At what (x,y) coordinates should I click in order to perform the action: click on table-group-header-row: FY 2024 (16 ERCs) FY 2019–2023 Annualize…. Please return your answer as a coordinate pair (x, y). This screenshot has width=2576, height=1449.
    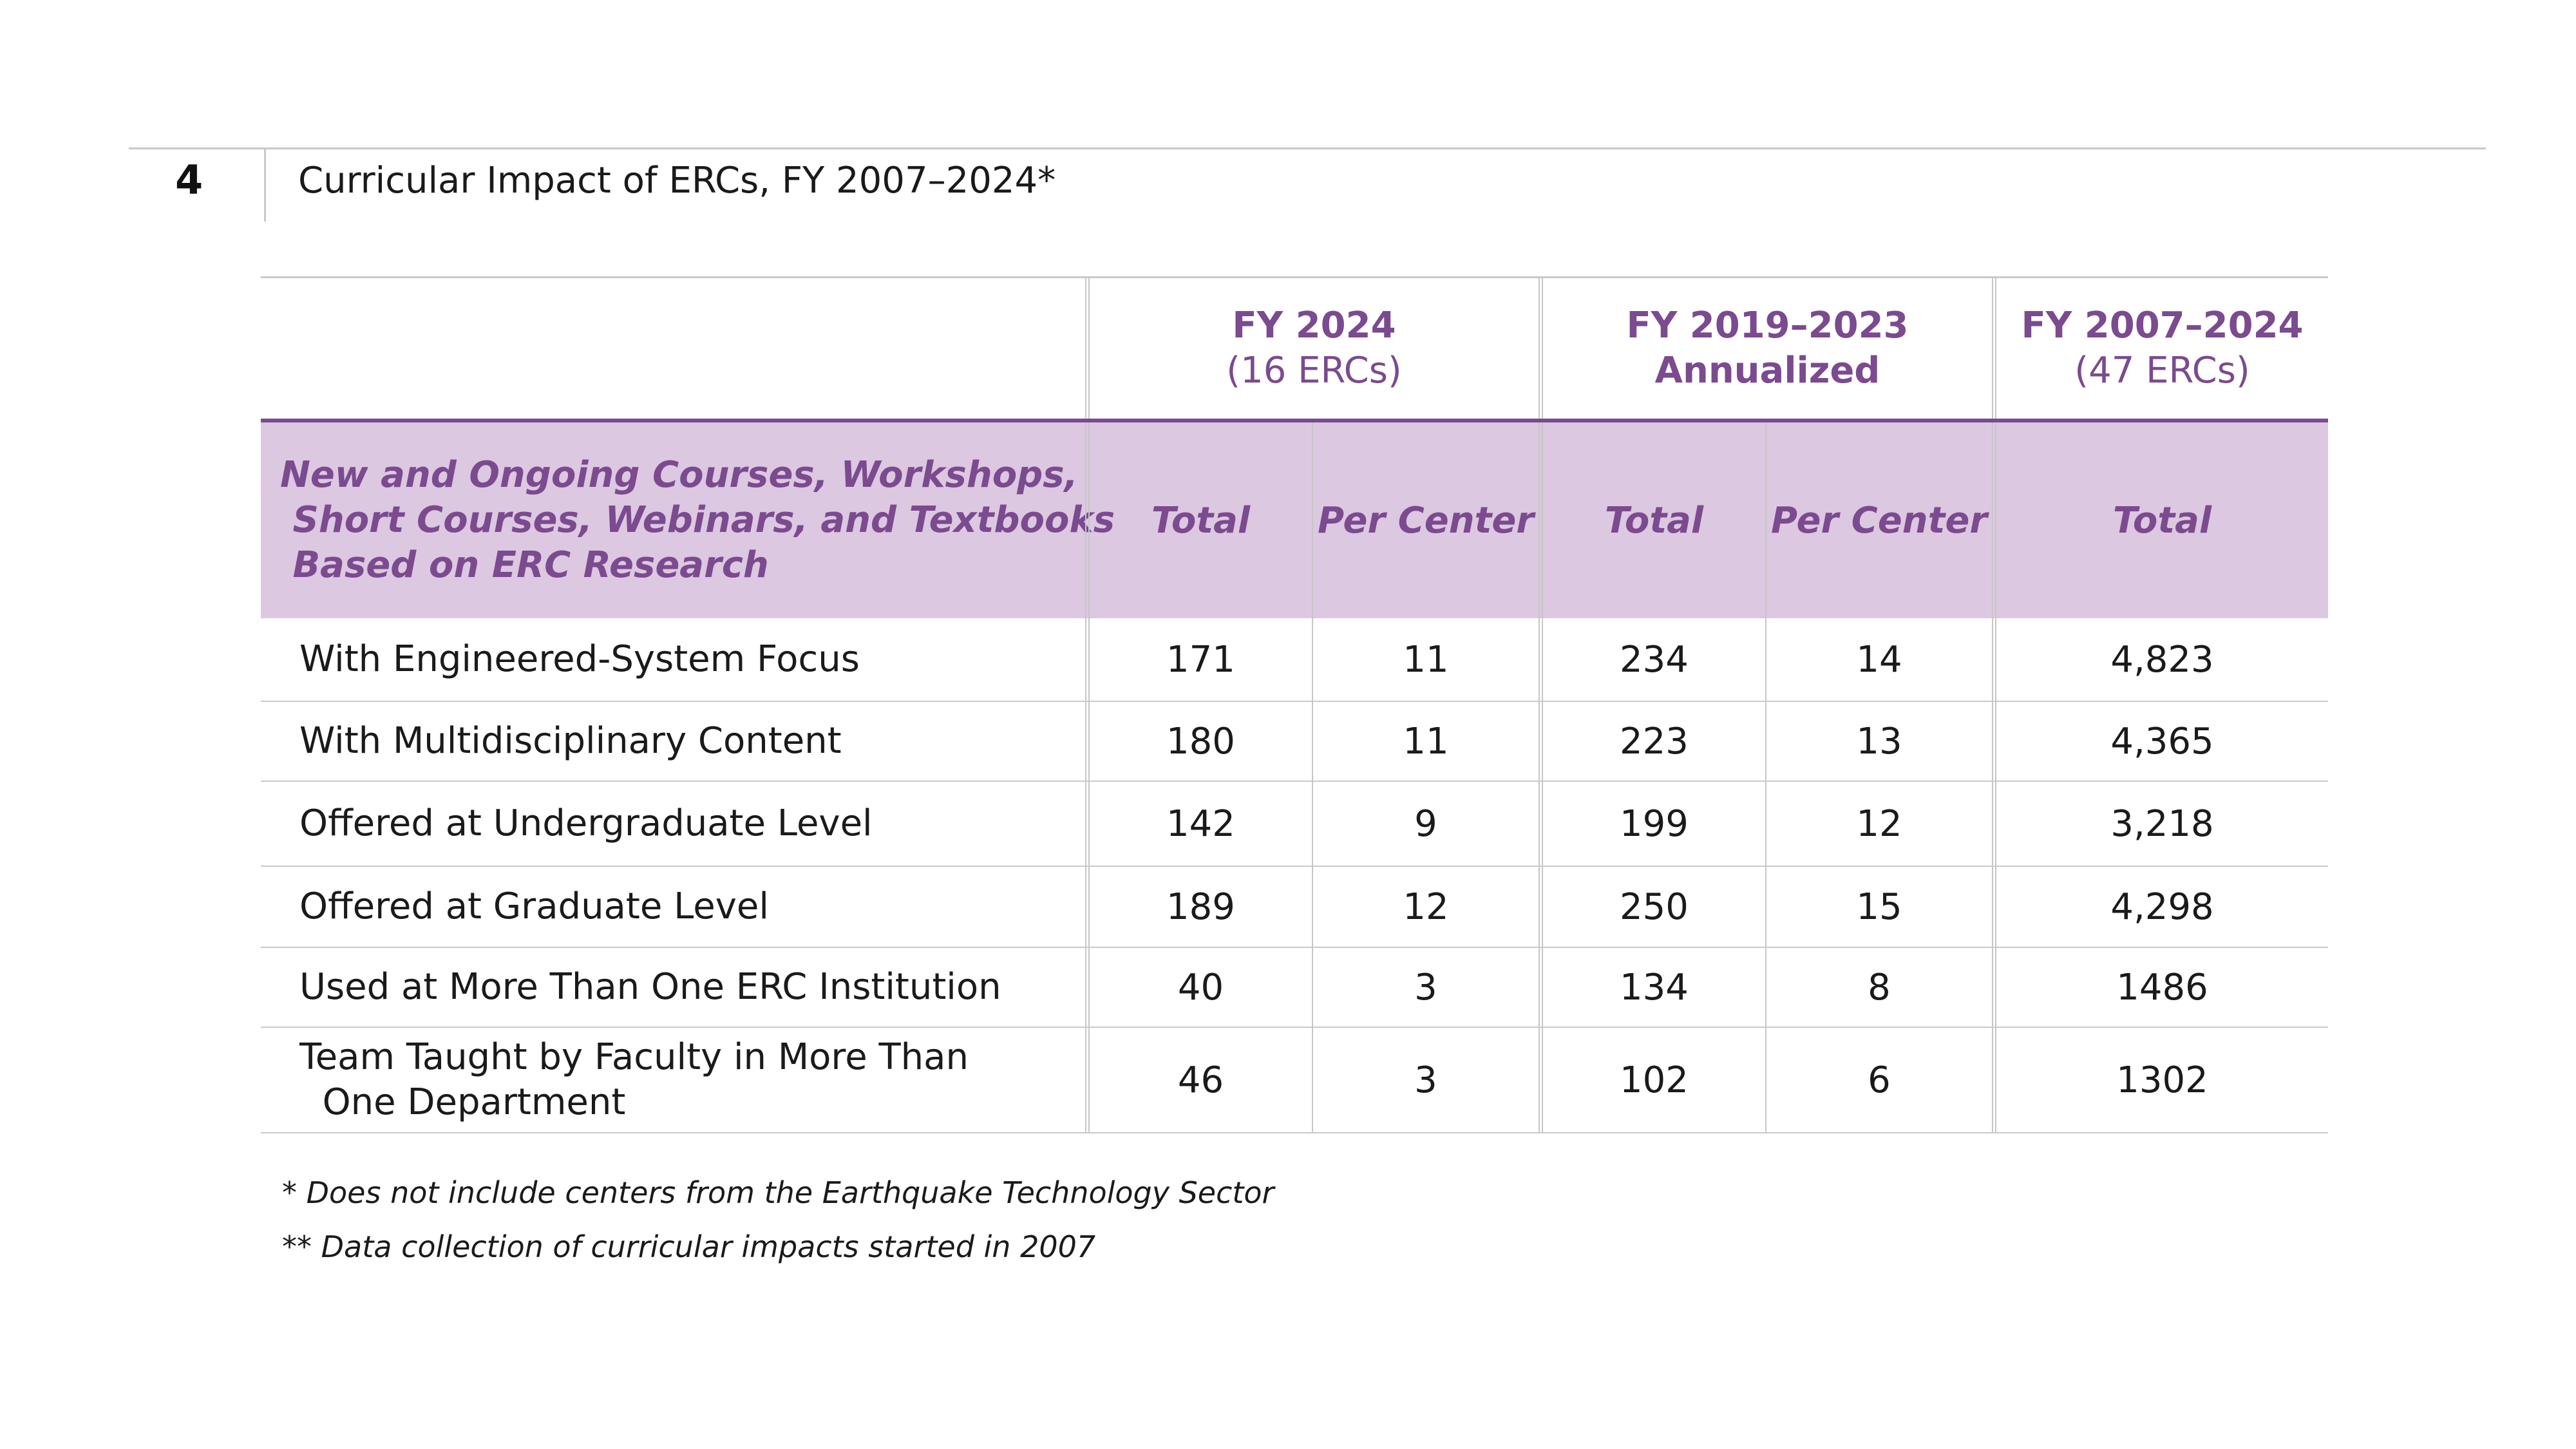
    Looking at the image, I should click on (1294, 349).